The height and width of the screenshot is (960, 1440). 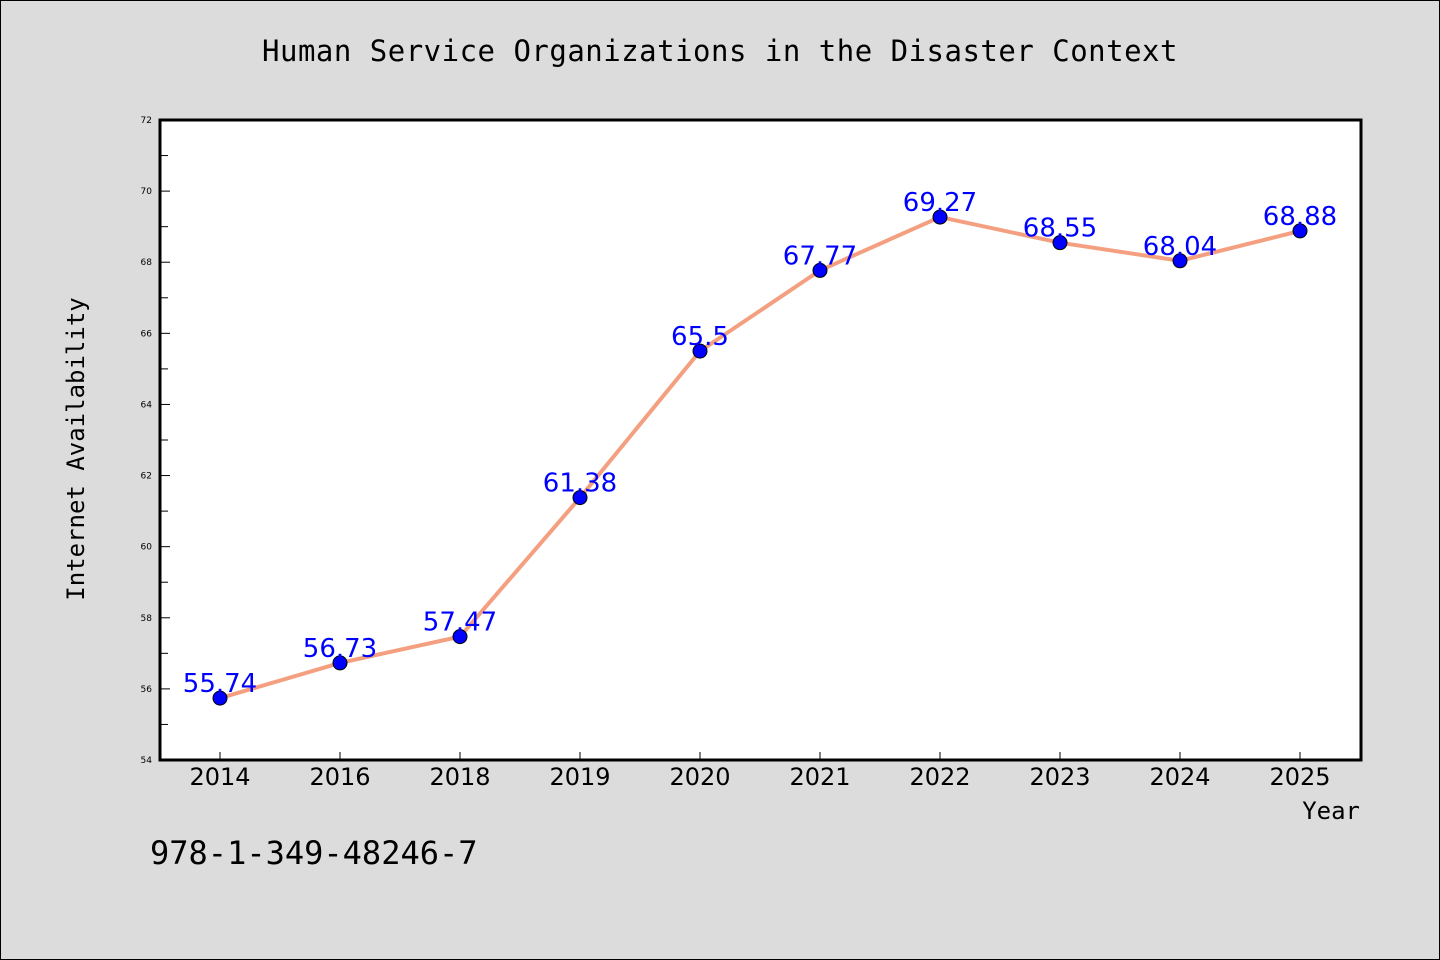 What do you see at coordinates (147, 690) in the screenshot?
I see `y-tick-label: 56` at bounding box center [147, 690].